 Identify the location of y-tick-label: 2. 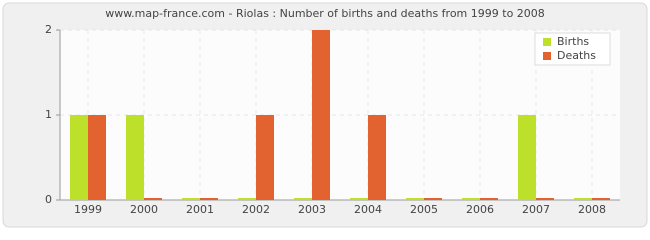
(48, 29).